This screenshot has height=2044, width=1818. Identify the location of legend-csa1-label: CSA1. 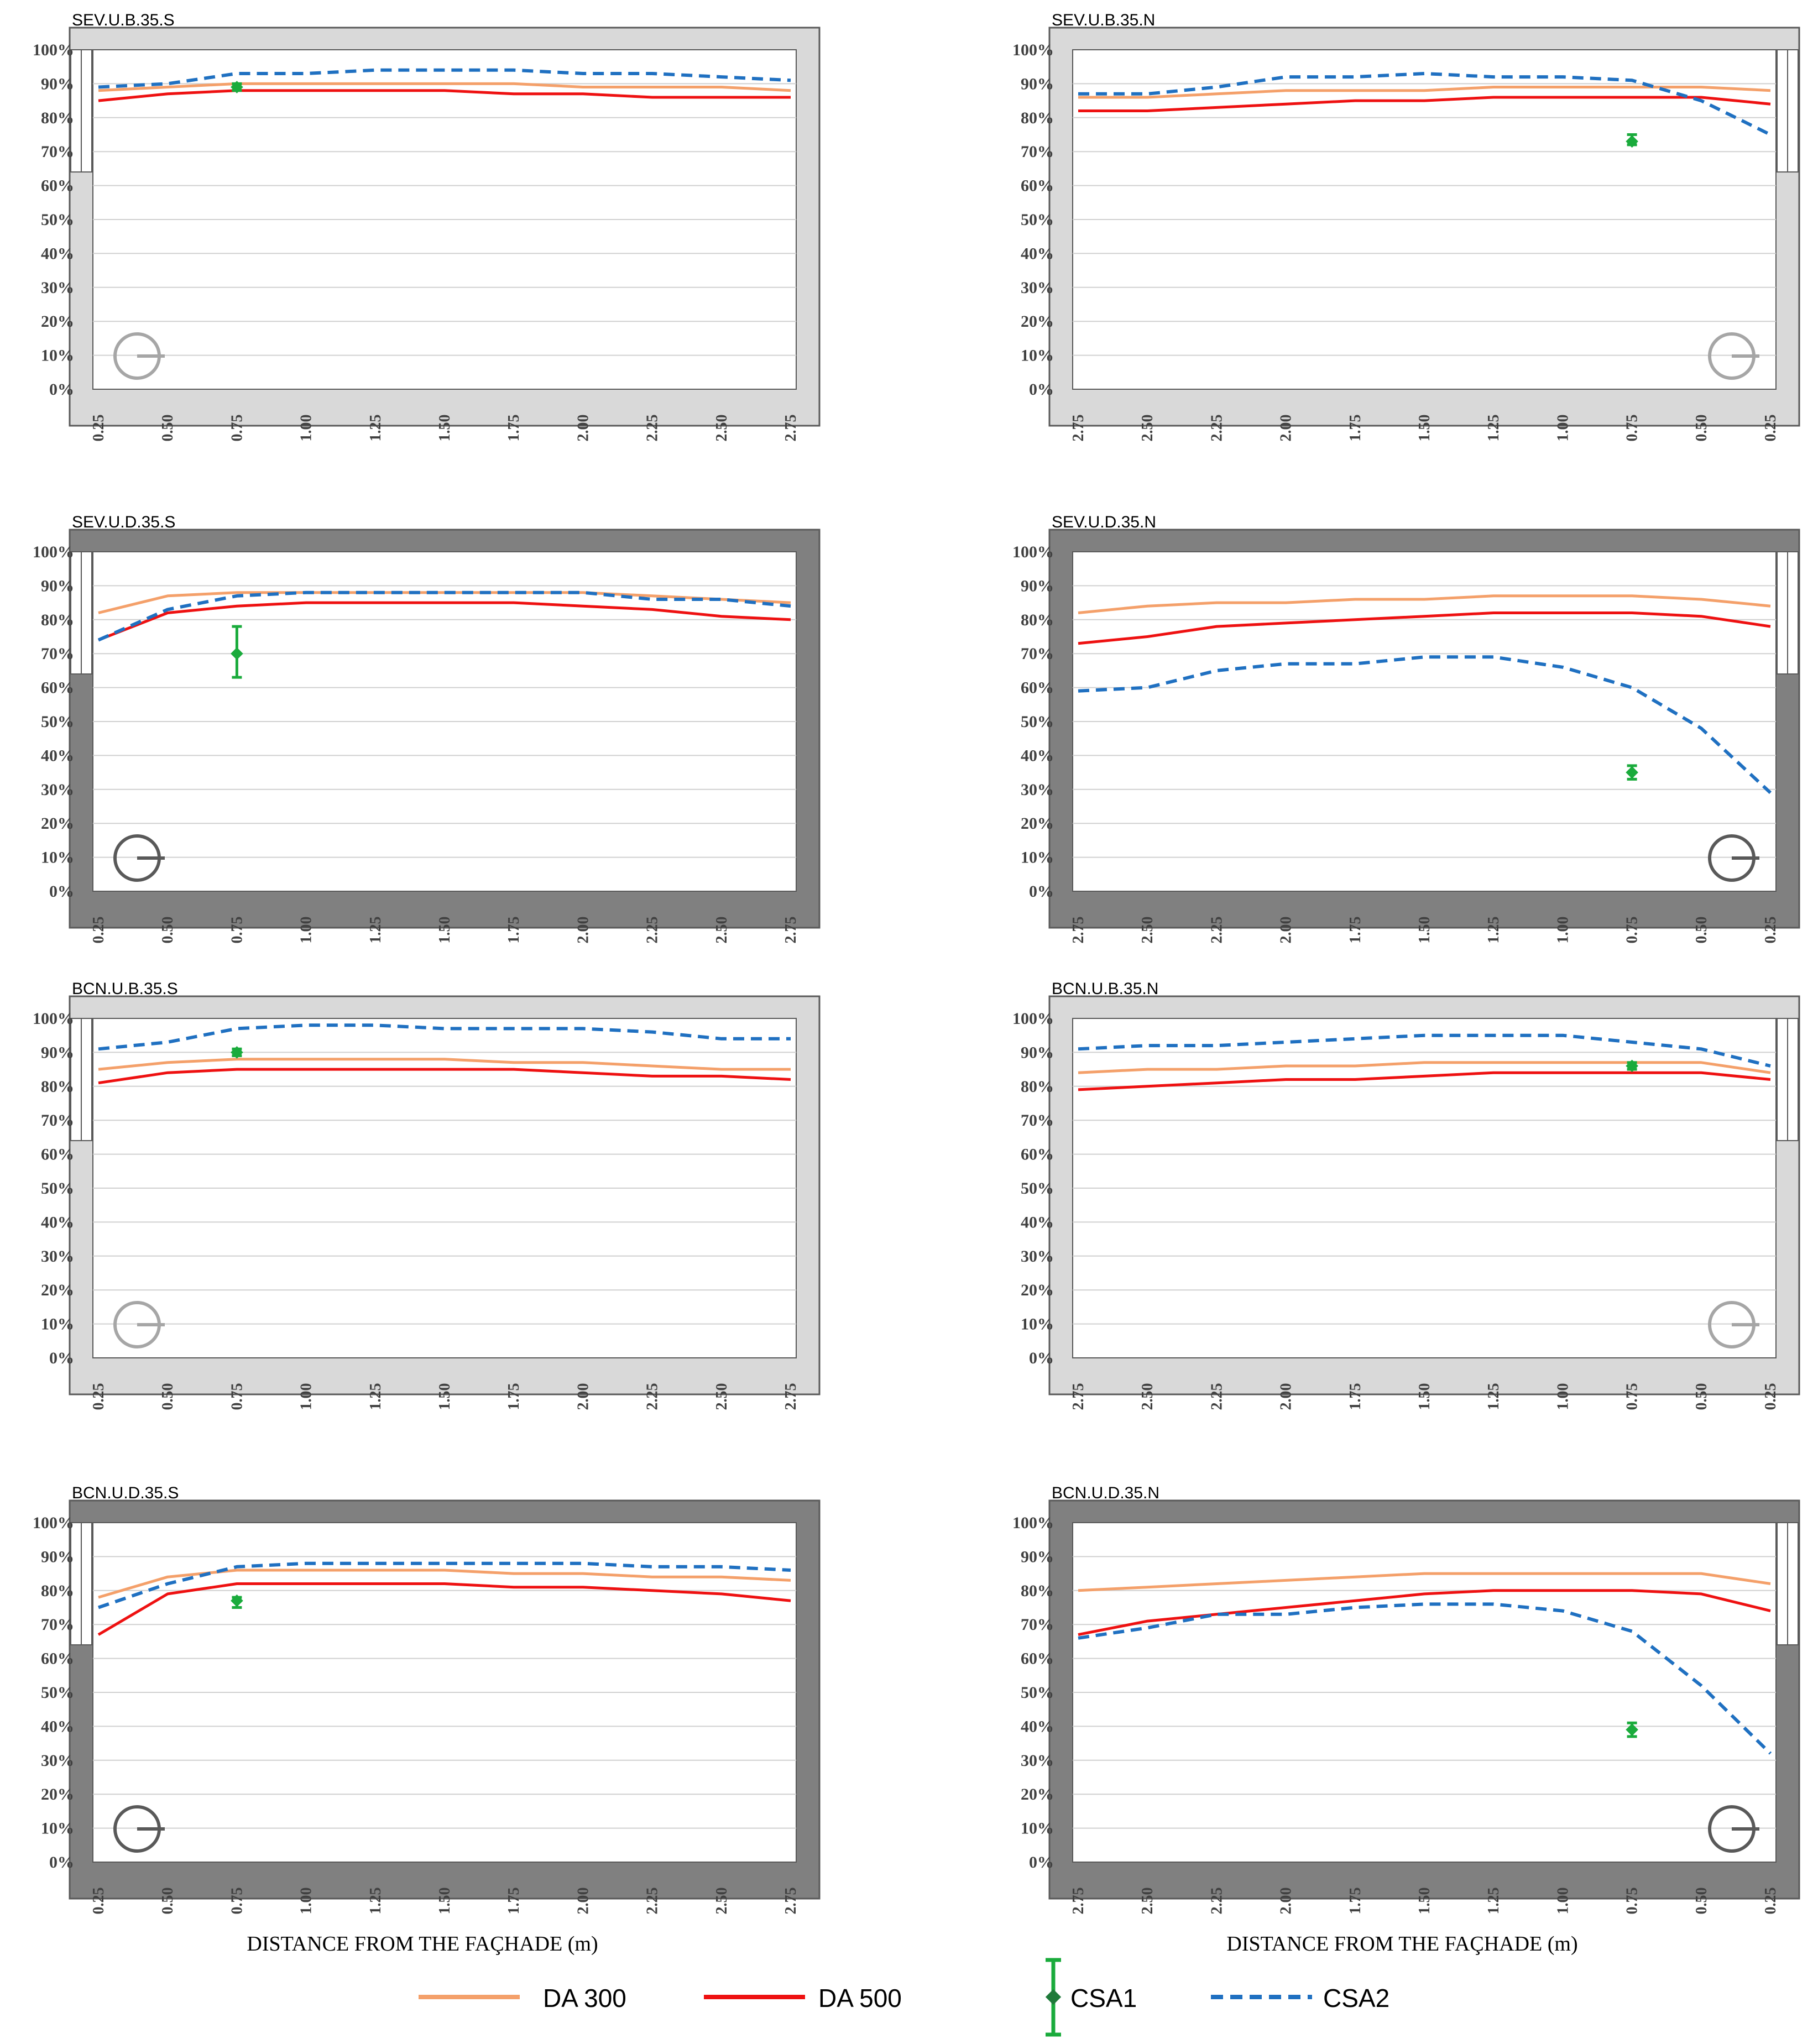
(1103, 1998).